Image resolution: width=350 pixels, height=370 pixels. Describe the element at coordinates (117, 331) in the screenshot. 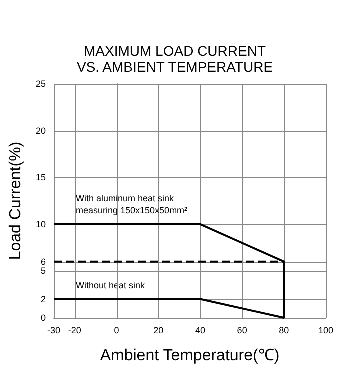

I see `x-tick-label: 0` at that location.